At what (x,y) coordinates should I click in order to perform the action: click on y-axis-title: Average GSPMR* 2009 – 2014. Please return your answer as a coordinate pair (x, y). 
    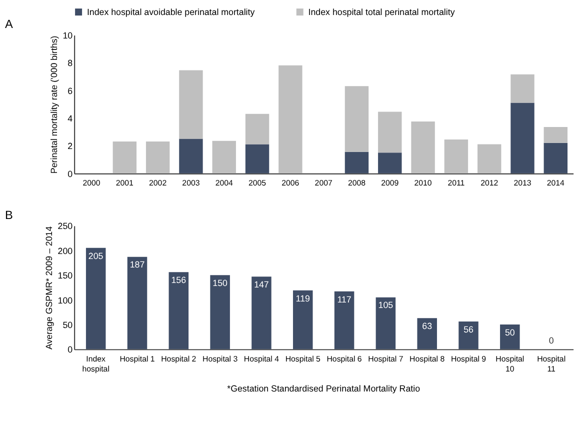
    Looking at the image, I should click on (49, 288).